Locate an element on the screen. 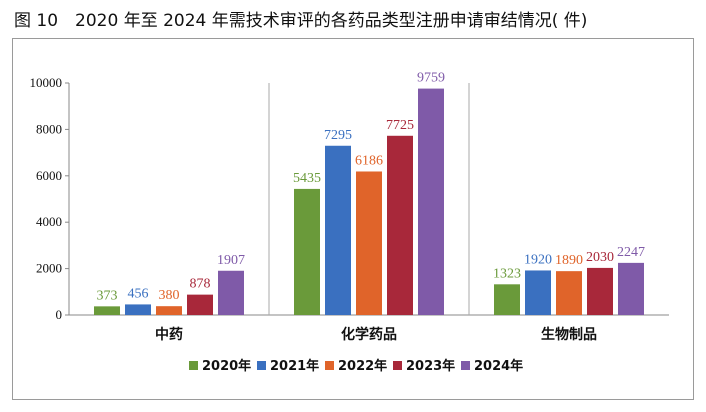 This screenshot has height=412, width=706. y-tick-label: 4000 is located at coordinates (49, 221).